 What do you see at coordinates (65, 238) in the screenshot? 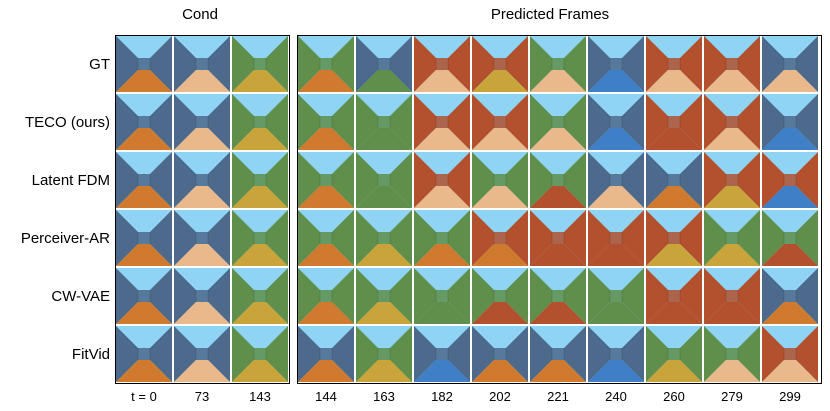
I see `row-label: Perceiver-AR` at bounding box center [65, 238].